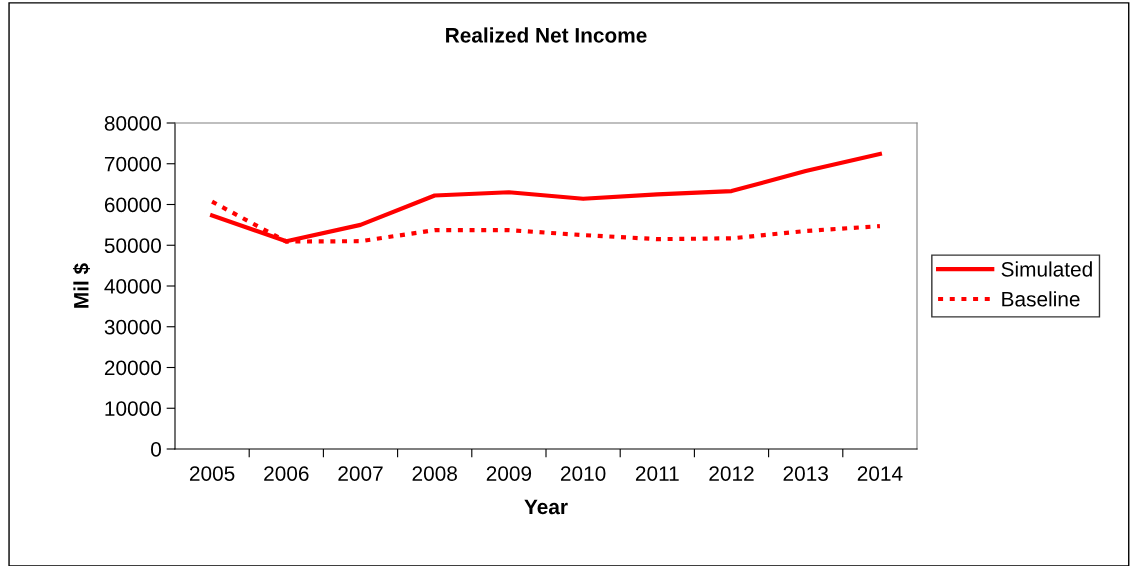 The height and width of the screenshot is (566, 1131). Describe the element at coordinates (132, 368) in the screenshot. I see `y-tick-label: 20000` at that location.